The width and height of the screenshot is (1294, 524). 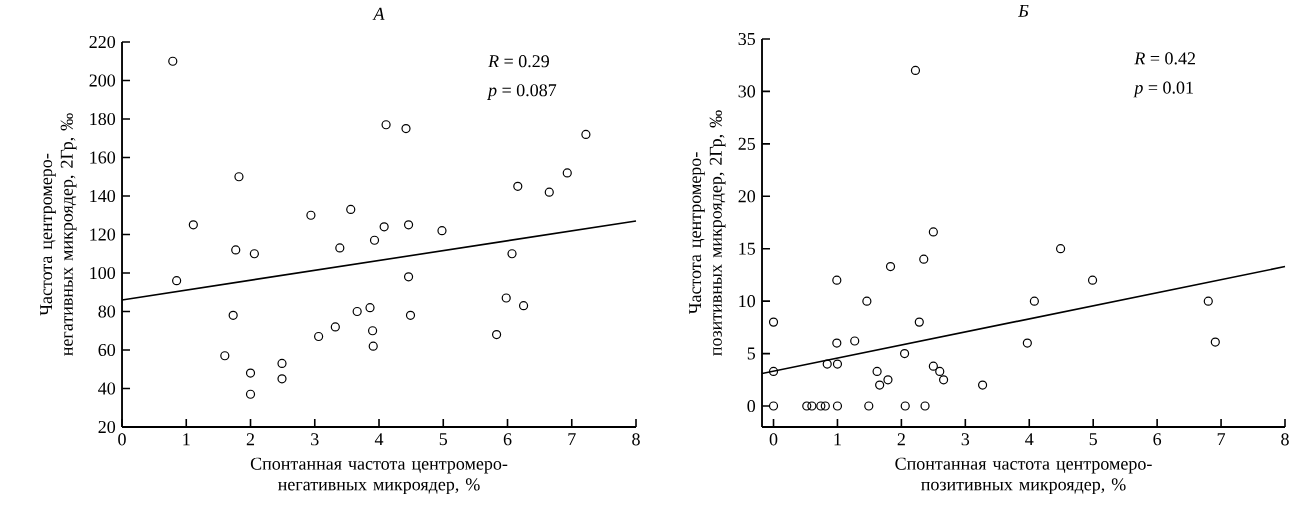 I want to click on y-axis-title: Частота центромеро-негативных микроядер, 2Гр, ‰, so click(x=58, y=234).